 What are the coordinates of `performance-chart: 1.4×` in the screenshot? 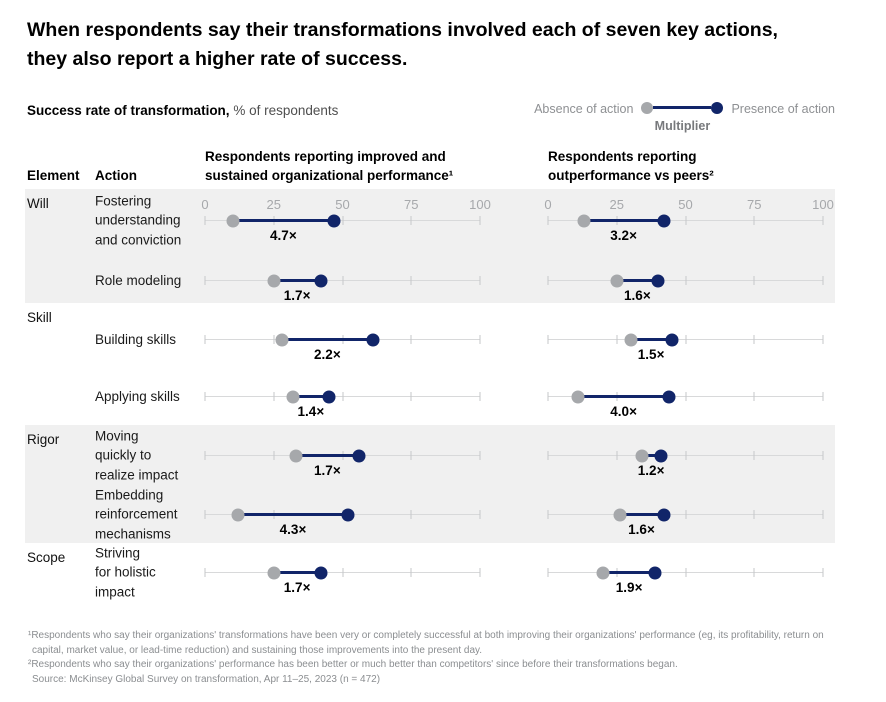 It's located at (342, 397).